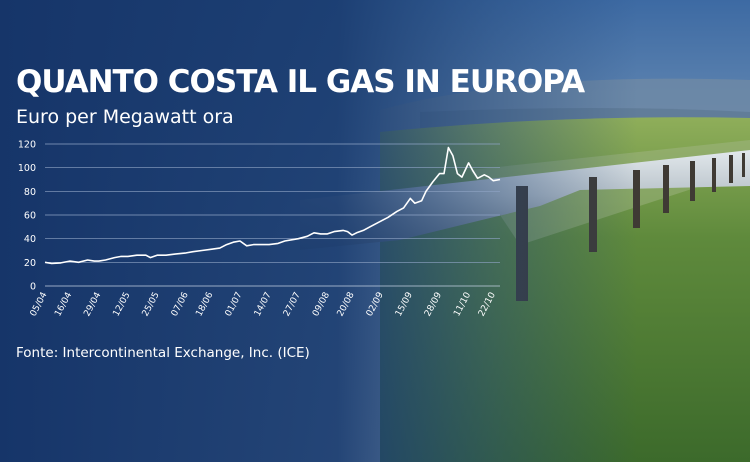 This screenshot has width=750, height=462. I want to click on y-axis-tick-labels: 0 20 40 60 80 100 120, so click(27, 216).